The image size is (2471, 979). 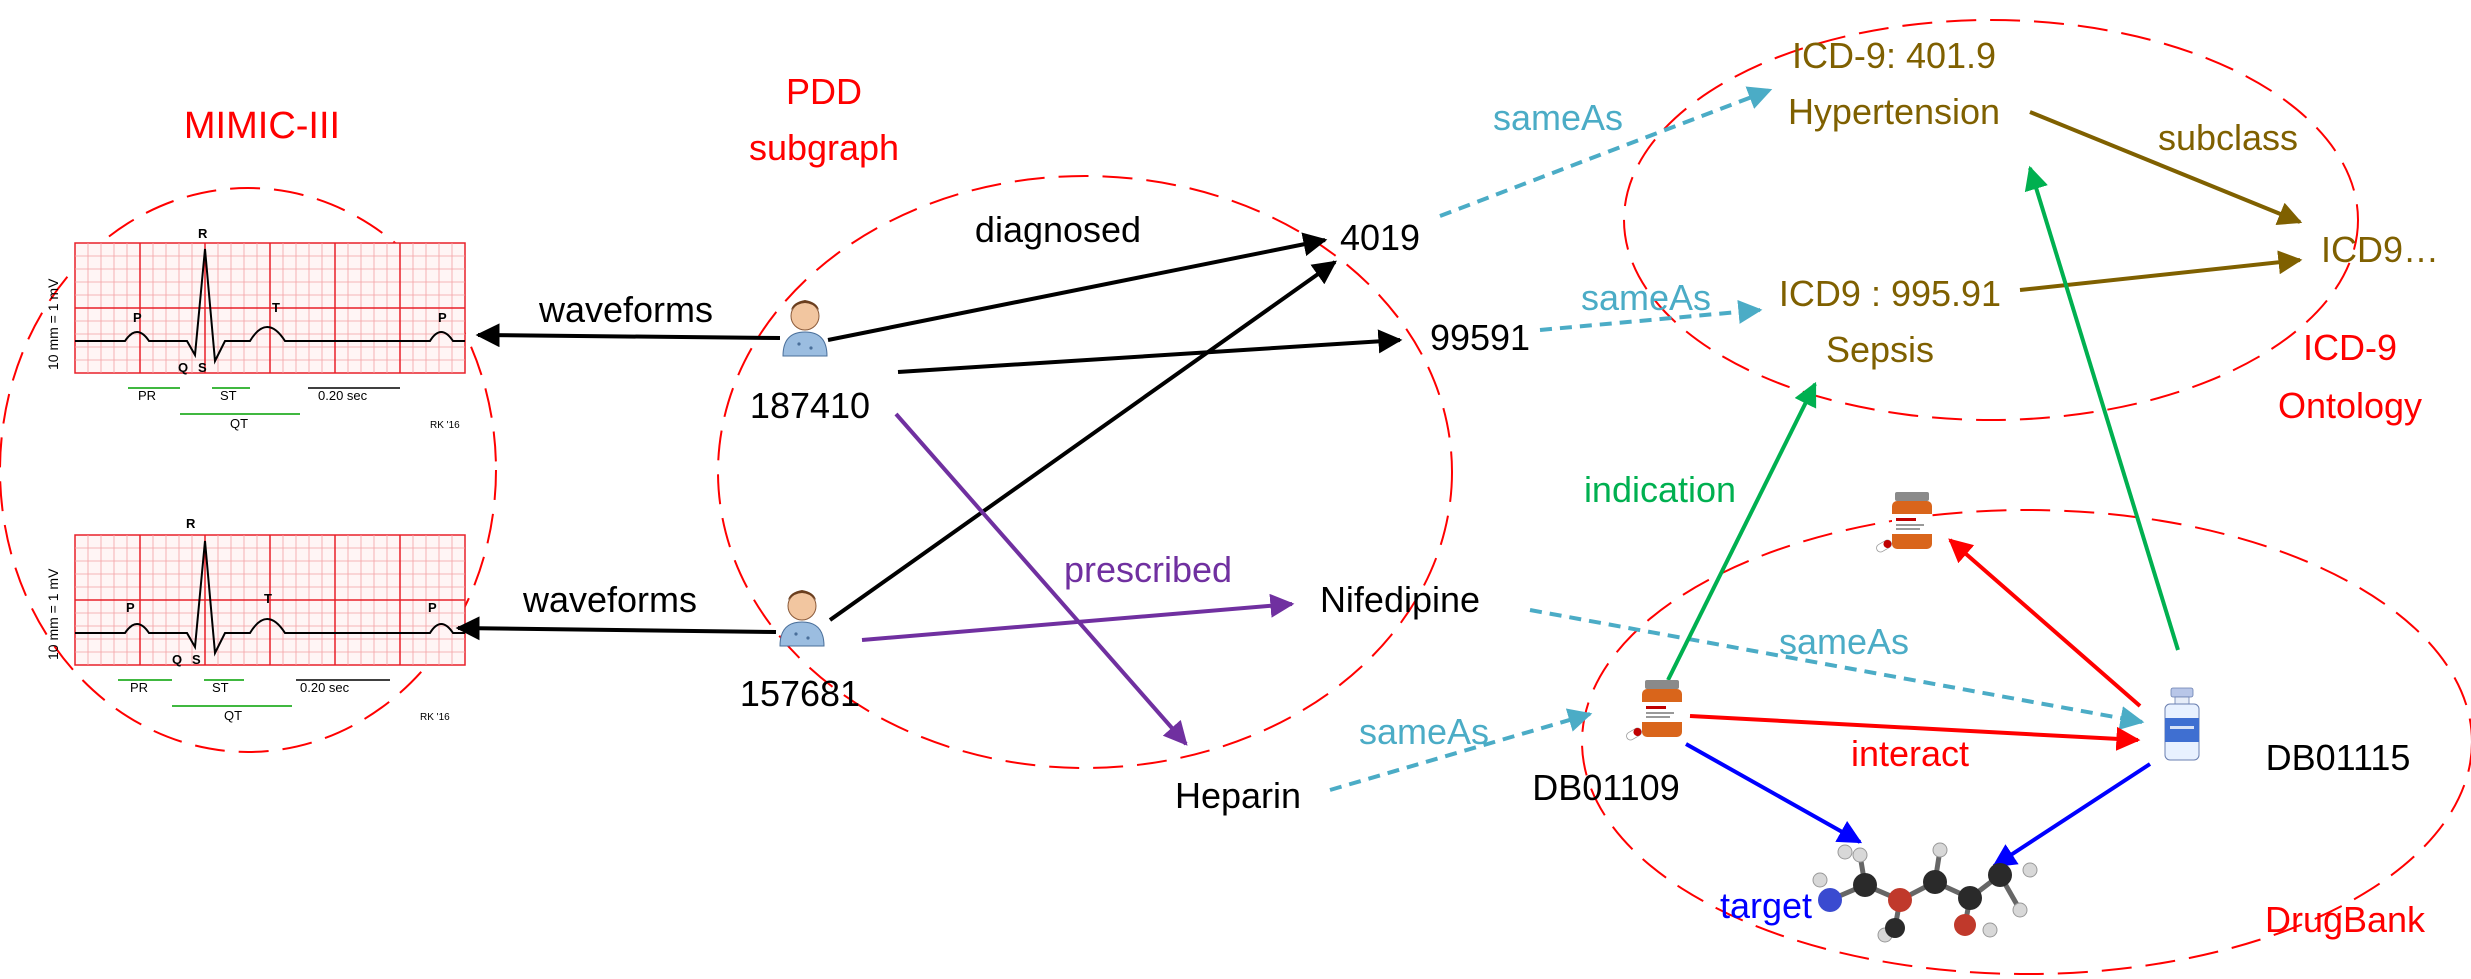 I want to click on edge-label-target: target, so click(x=1766, y=905).